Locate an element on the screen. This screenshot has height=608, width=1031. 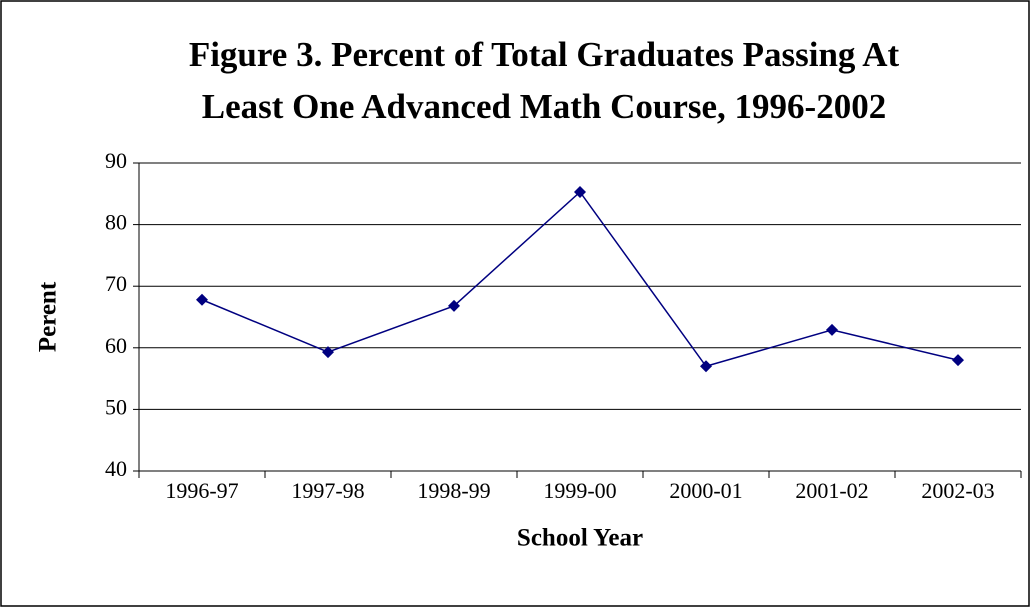
x-tick-label: 1999-00 is located at coordinates (579, 490).